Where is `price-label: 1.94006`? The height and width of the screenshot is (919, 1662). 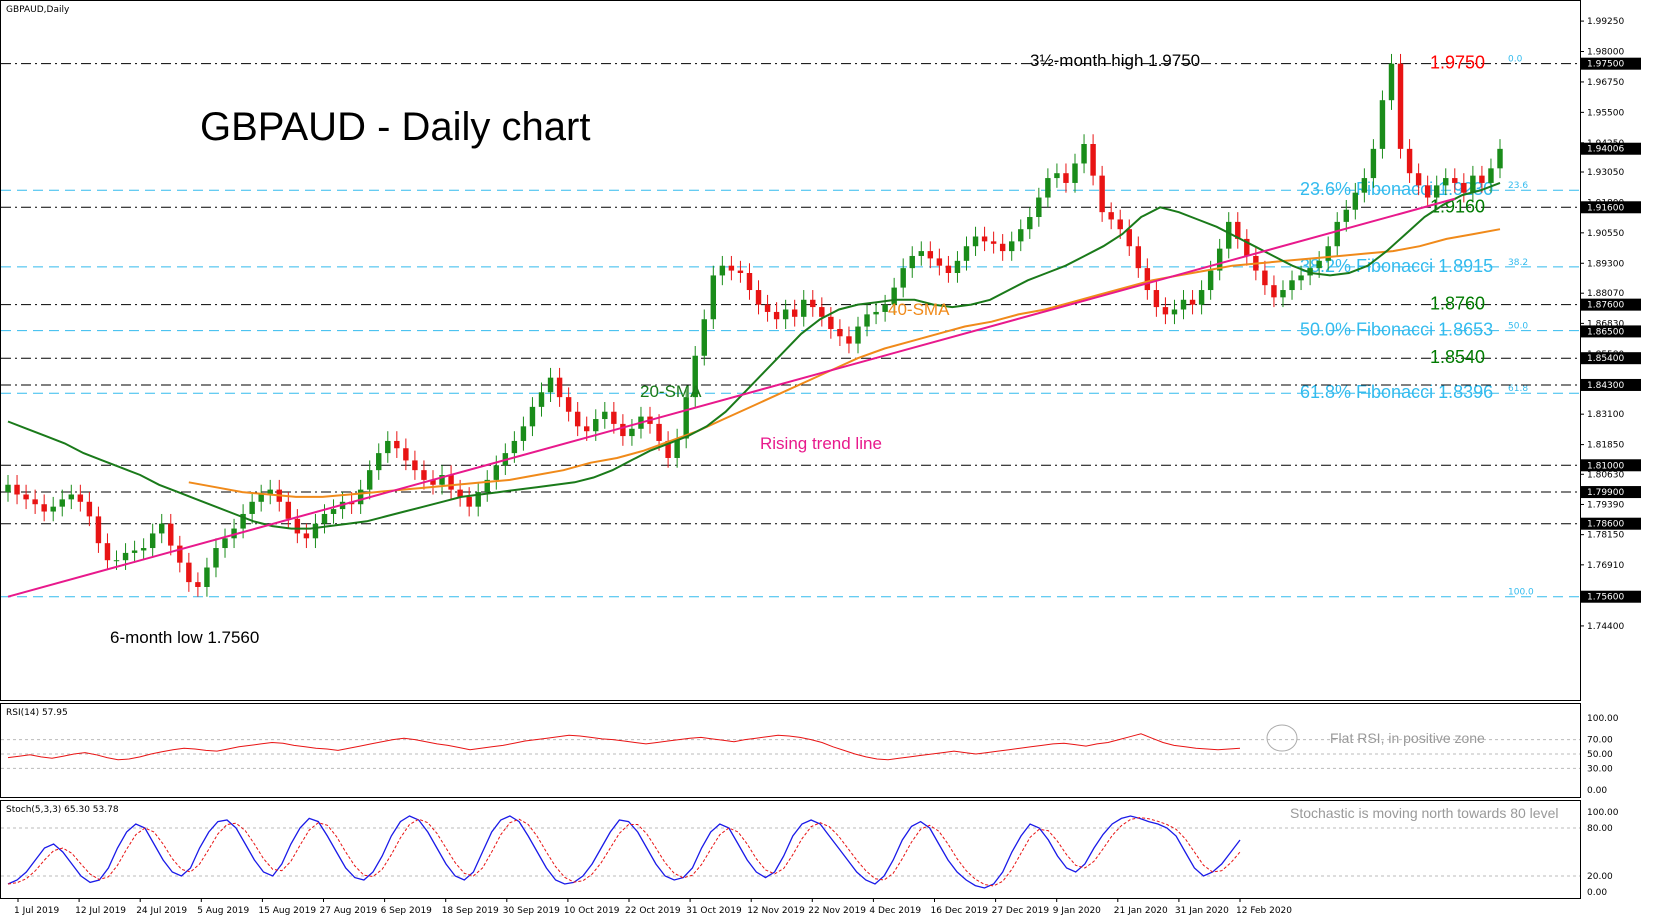
price-label: 1.94006 is located at coordinates (1605, 150).